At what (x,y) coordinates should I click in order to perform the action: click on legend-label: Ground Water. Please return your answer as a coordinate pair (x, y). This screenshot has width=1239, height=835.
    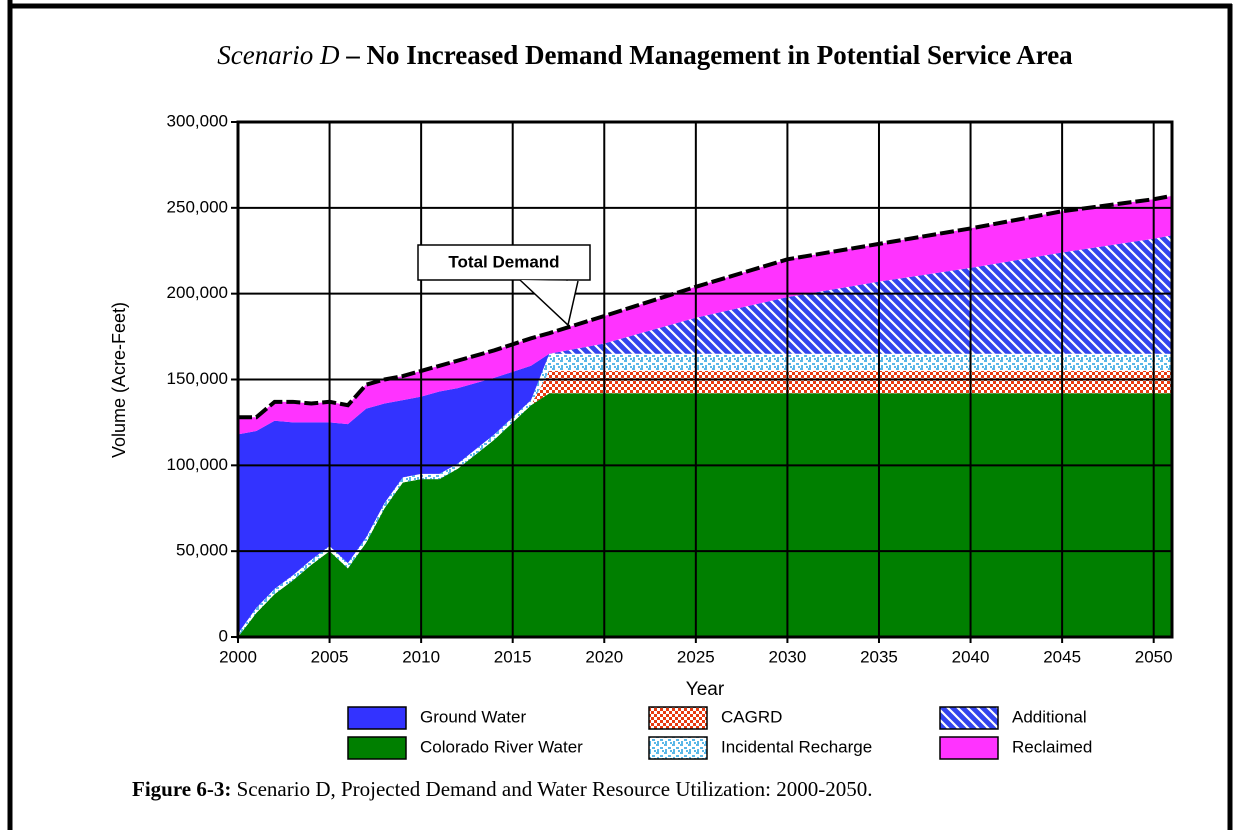
    Looking at the image, I should click on (473, 716).